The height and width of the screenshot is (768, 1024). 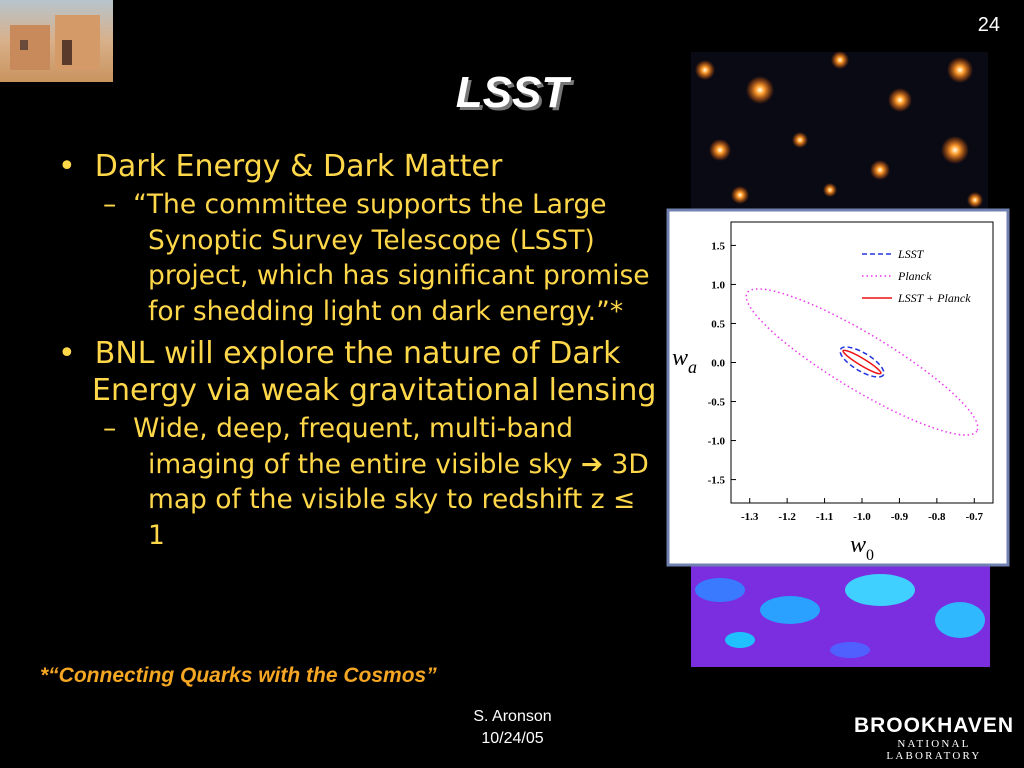 What do you see at coordinates (914, 276) in the screenshot?
I see `legend-label: Planck` at bounding box center [914, 276].